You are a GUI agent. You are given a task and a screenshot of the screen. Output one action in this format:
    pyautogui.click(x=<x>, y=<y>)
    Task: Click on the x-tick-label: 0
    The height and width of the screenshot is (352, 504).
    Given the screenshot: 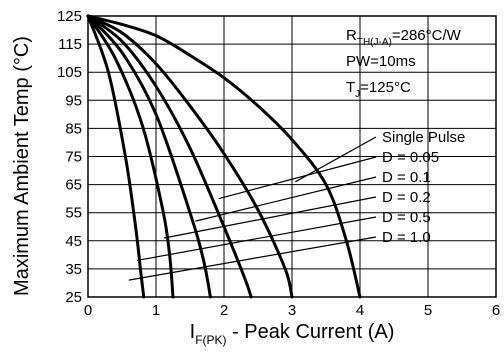 What is the action you would take?
    pyautogui.click(x=88, y=310)
    